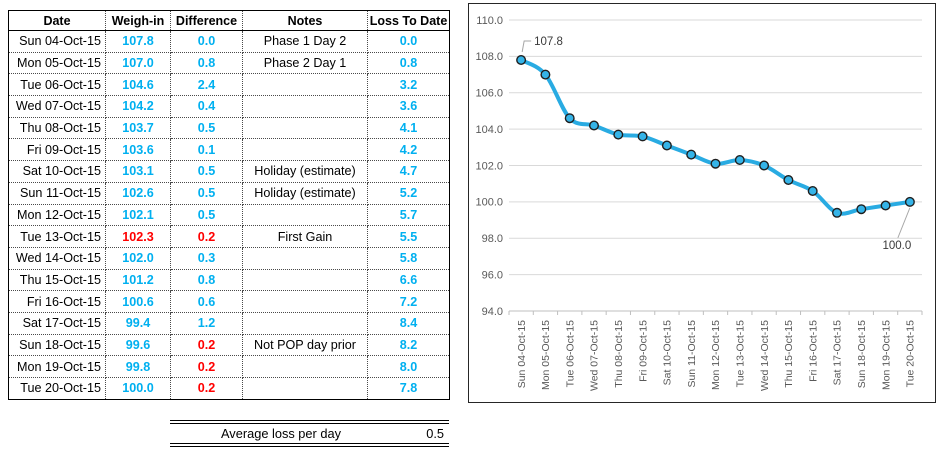 The width and height of the screenshot is (943, 454). I want to click on cell-date: Sat 10-Oct-15, so click(57, 171).